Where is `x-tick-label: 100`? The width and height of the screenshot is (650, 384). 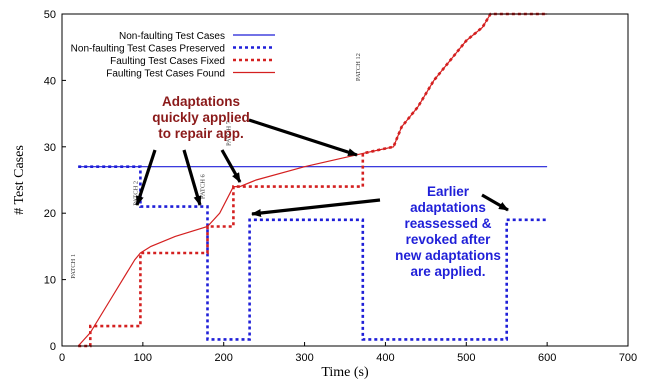
x-tick-label: 100 is located at coordinates (143, 358).